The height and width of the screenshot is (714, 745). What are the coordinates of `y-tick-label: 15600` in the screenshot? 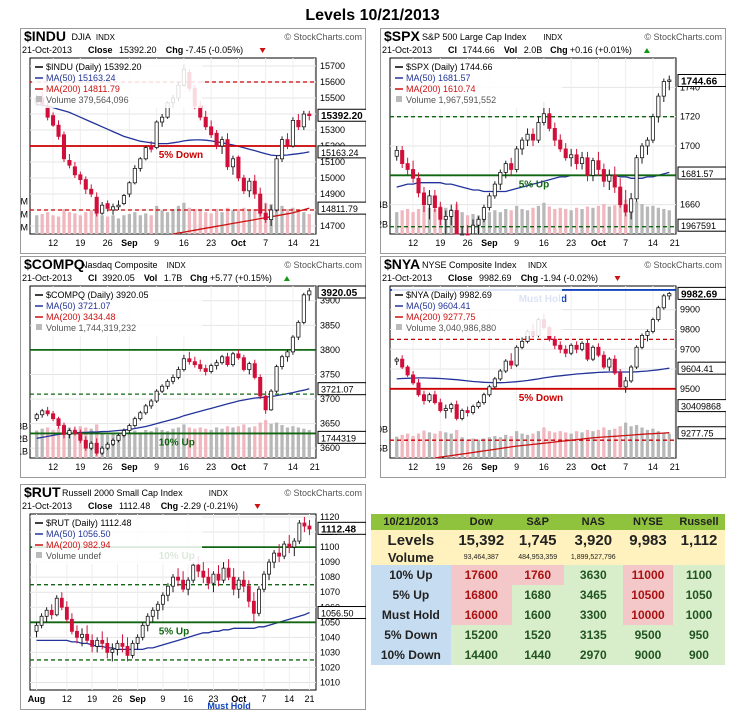 It's located at (332, 82).